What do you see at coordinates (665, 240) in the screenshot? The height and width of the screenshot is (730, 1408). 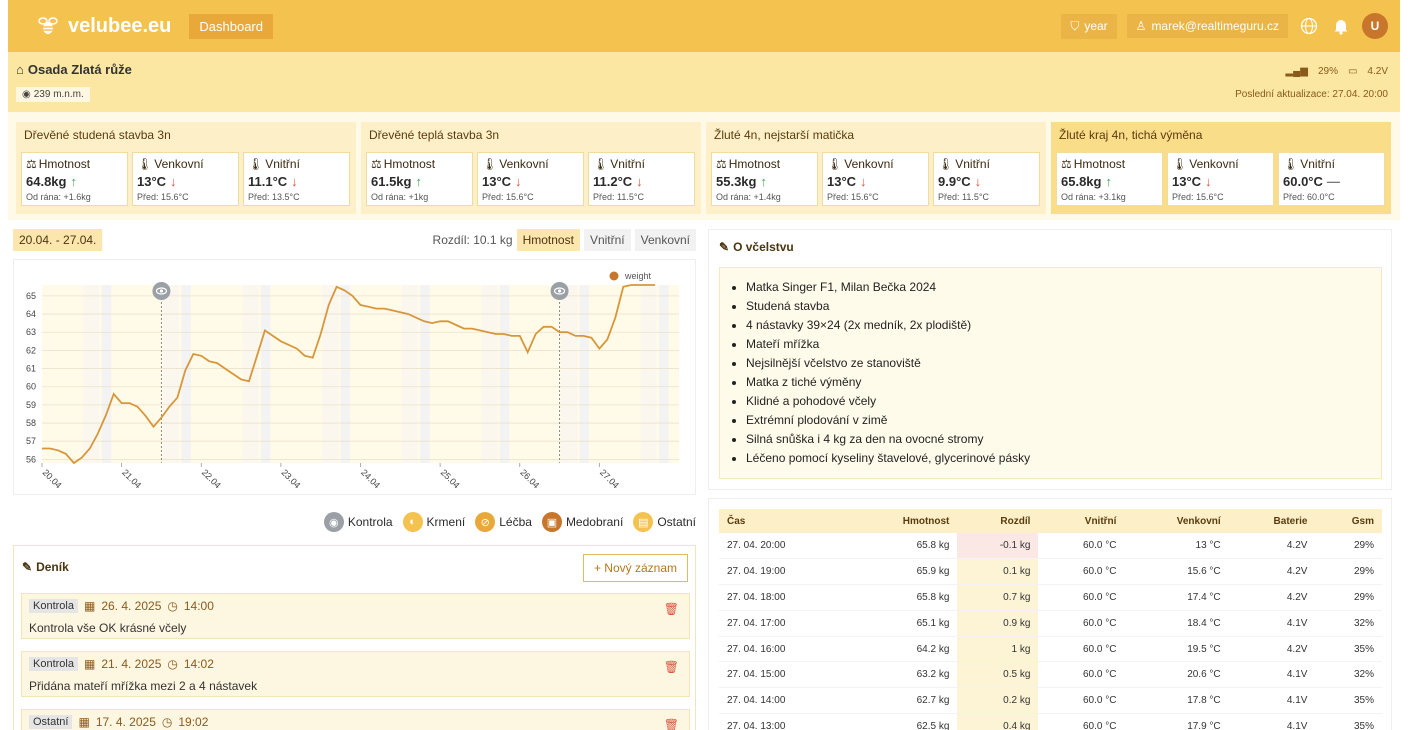 I see `tab-outside-temp: Venkovní` at bounding box center [665, 240].